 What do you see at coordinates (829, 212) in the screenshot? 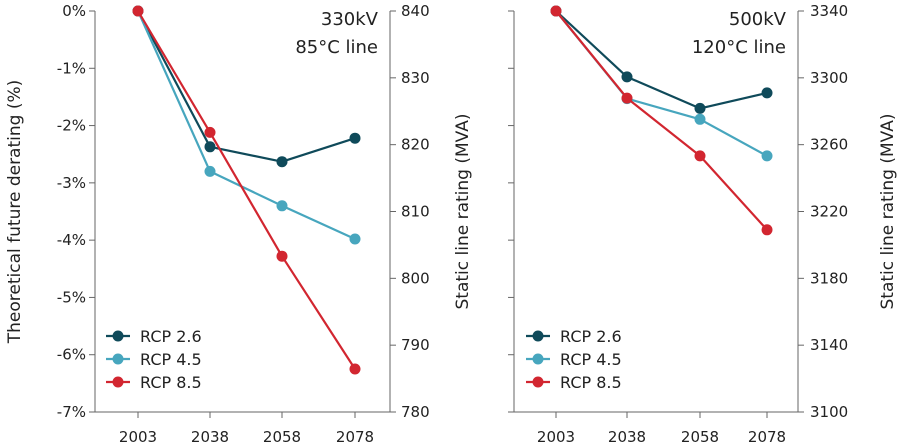
I see `right-tick-label: 3220` at bounding box center [829, 212].